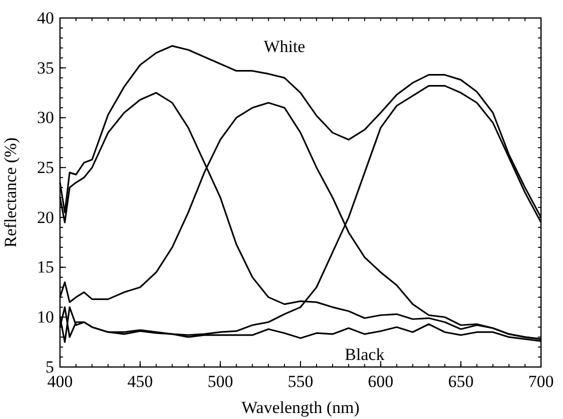 The width and height of the screenshot is (563, 419). What do you see at coordinates (301, 382) in the screenshot?
I see `x-tick-label: 550` at bounding box center [301, 382].